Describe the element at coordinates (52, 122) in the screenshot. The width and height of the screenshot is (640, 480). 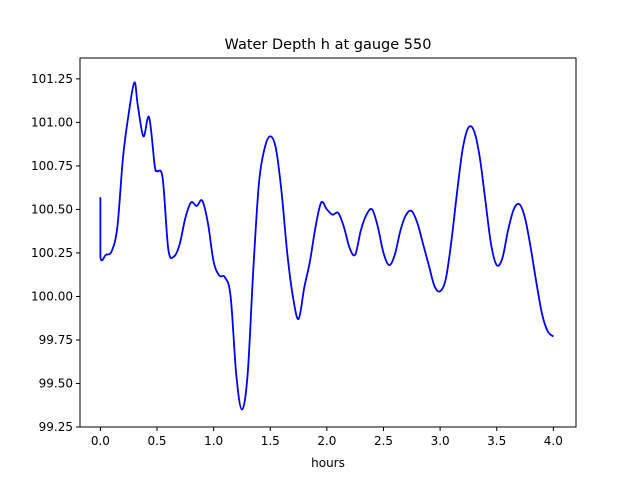
I see `y-tick-label: 101.00` at that location.